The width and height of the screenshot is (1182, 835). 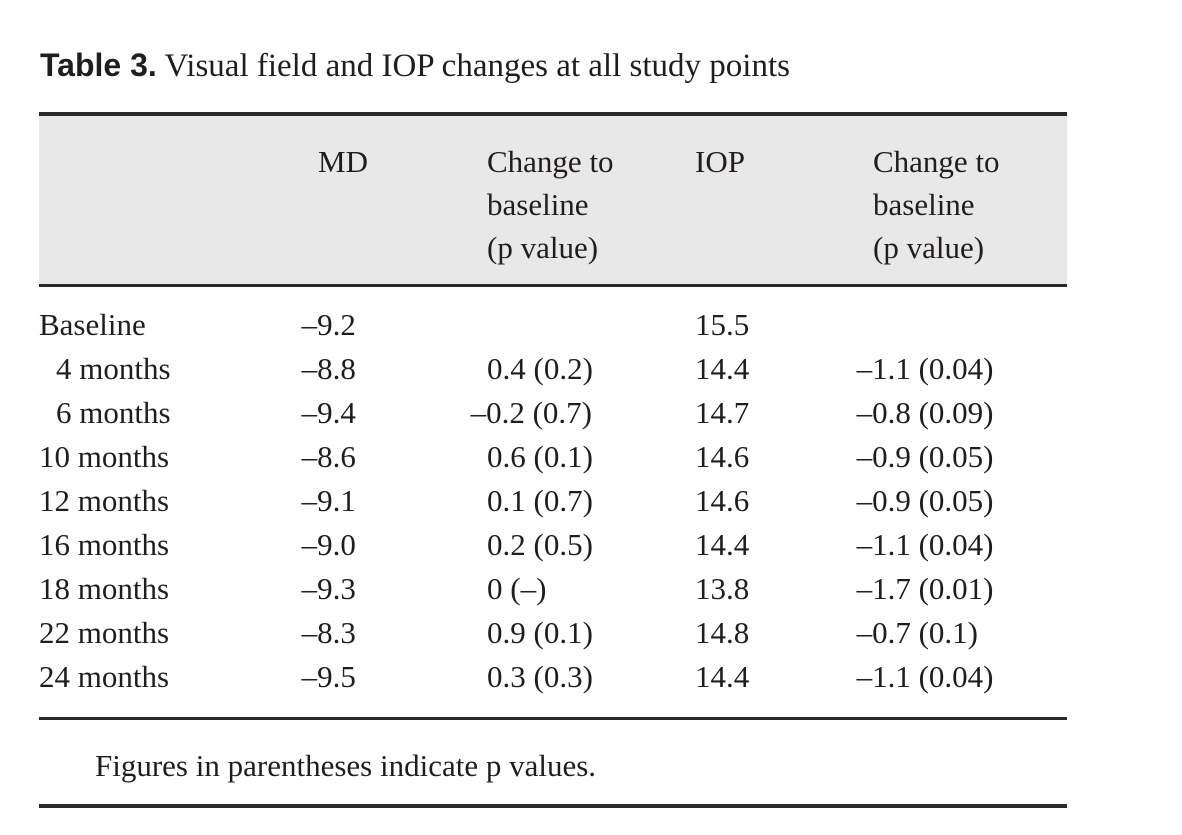 What do you see at coordinates (343, 161) in the screenshot?
I see `header-line: MD` at bounding box center [343, 161].